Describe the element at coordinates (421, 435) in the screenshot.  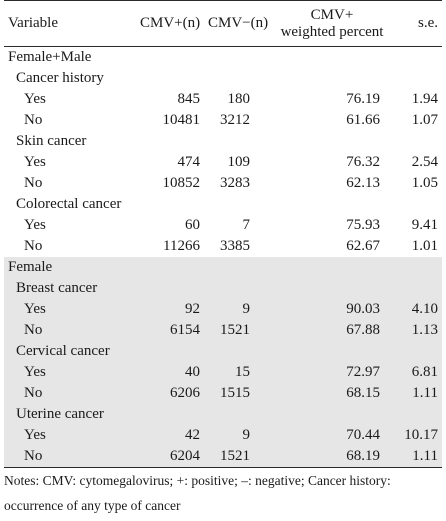
I see `cell-se: 10.17` at that location.